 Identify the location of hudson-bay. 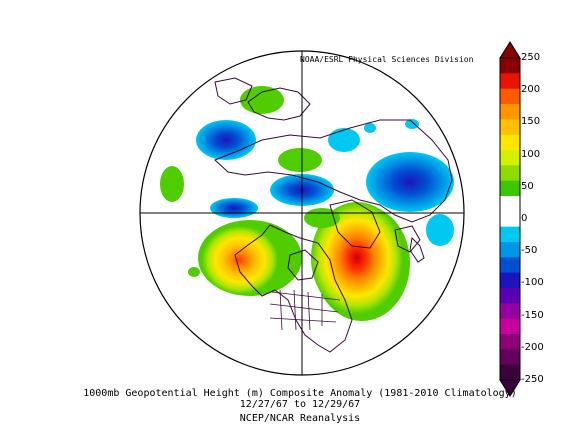
(303, 265).